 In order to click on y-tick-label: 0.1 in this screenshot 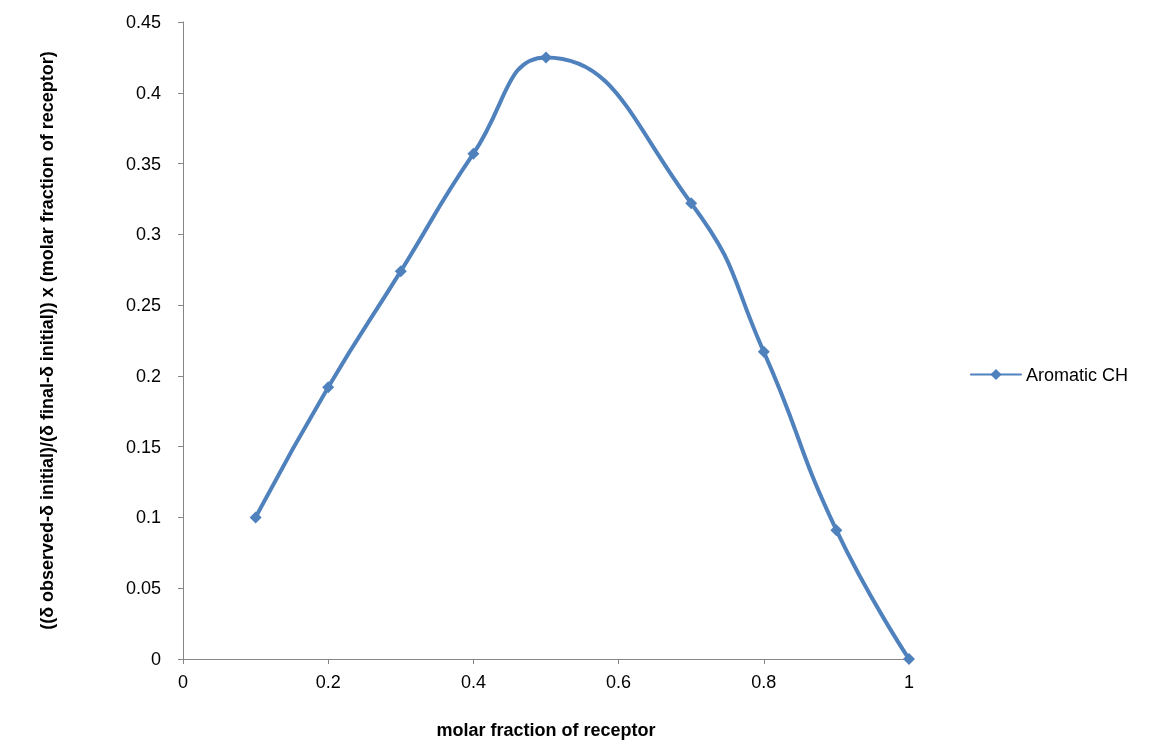, I will do `click(148, 517)`.